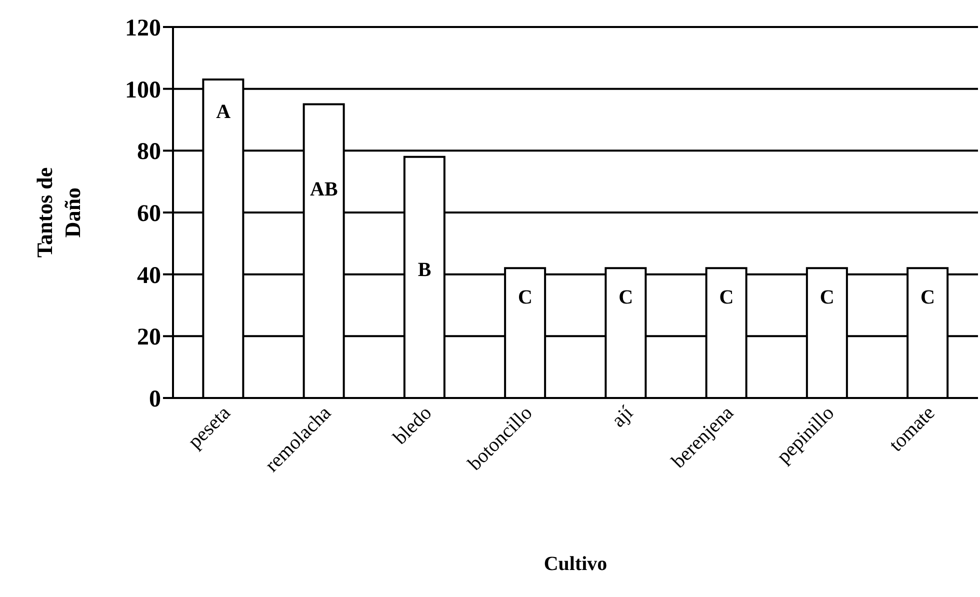  What do you see at coordinates (623, 417) in the screenshot?
I see `x-tick-label: ají` at bounding box center [623, 417].